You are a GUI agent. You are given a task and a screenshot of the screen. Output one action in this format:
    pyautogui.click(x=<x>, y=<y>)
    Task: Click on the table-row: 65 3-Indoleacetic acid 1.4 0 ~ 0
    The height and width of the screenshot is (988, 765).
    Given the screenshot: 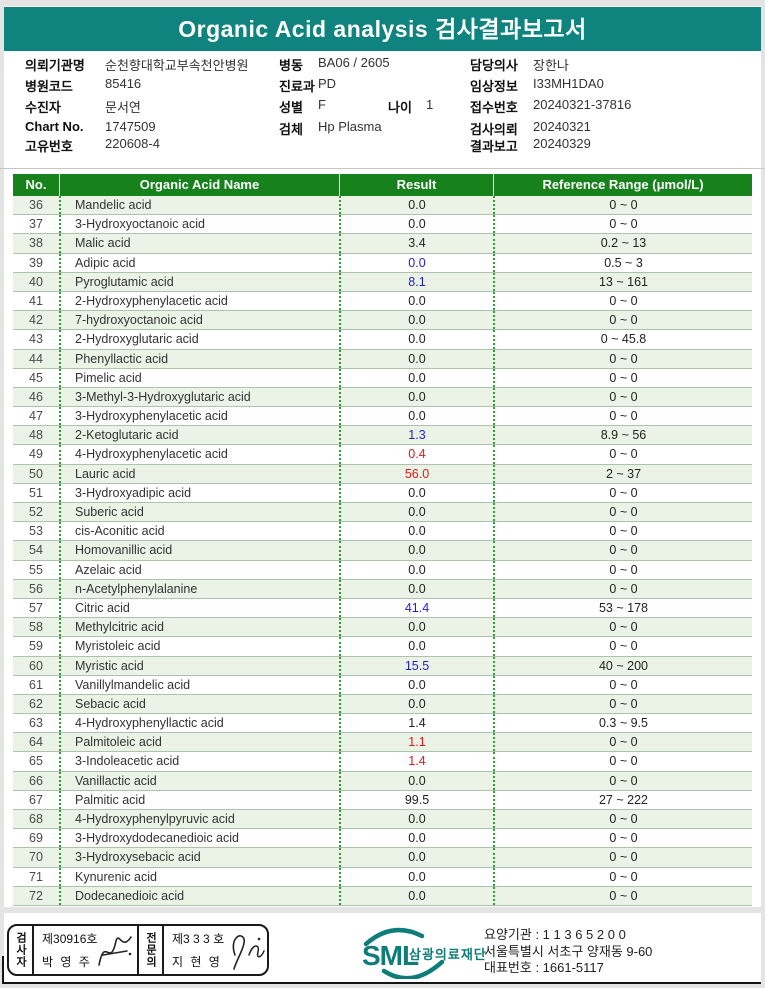 What is the action you would take?
    pyautogui.click(x=382, y=762)
    